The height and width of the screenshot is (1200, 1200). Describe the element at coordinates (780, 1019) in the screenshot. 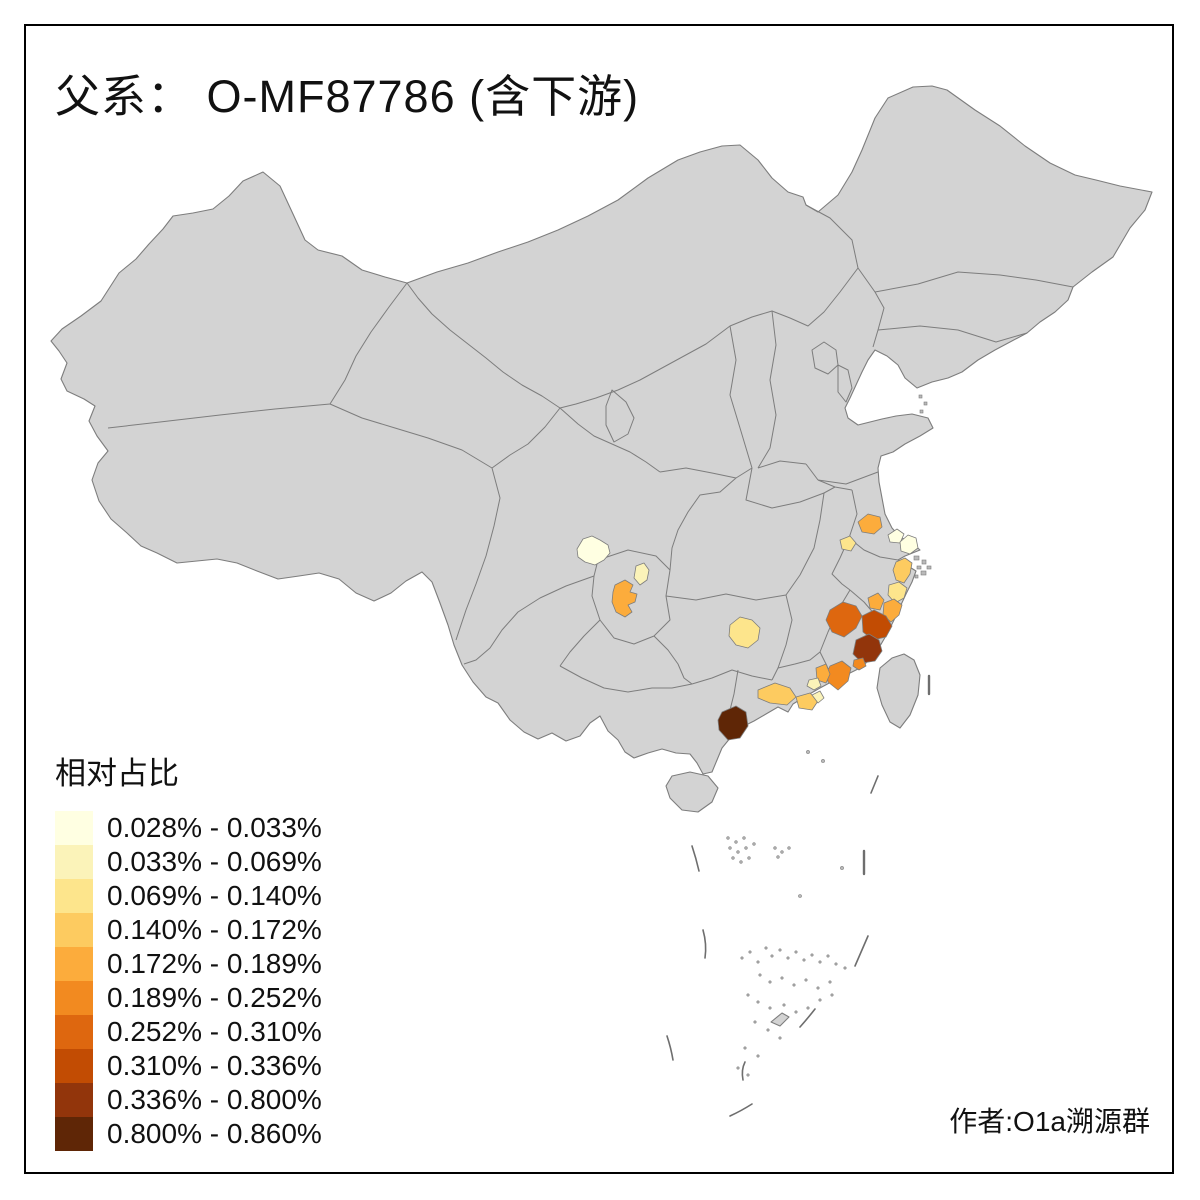

I see `taiping-islet` at that location.